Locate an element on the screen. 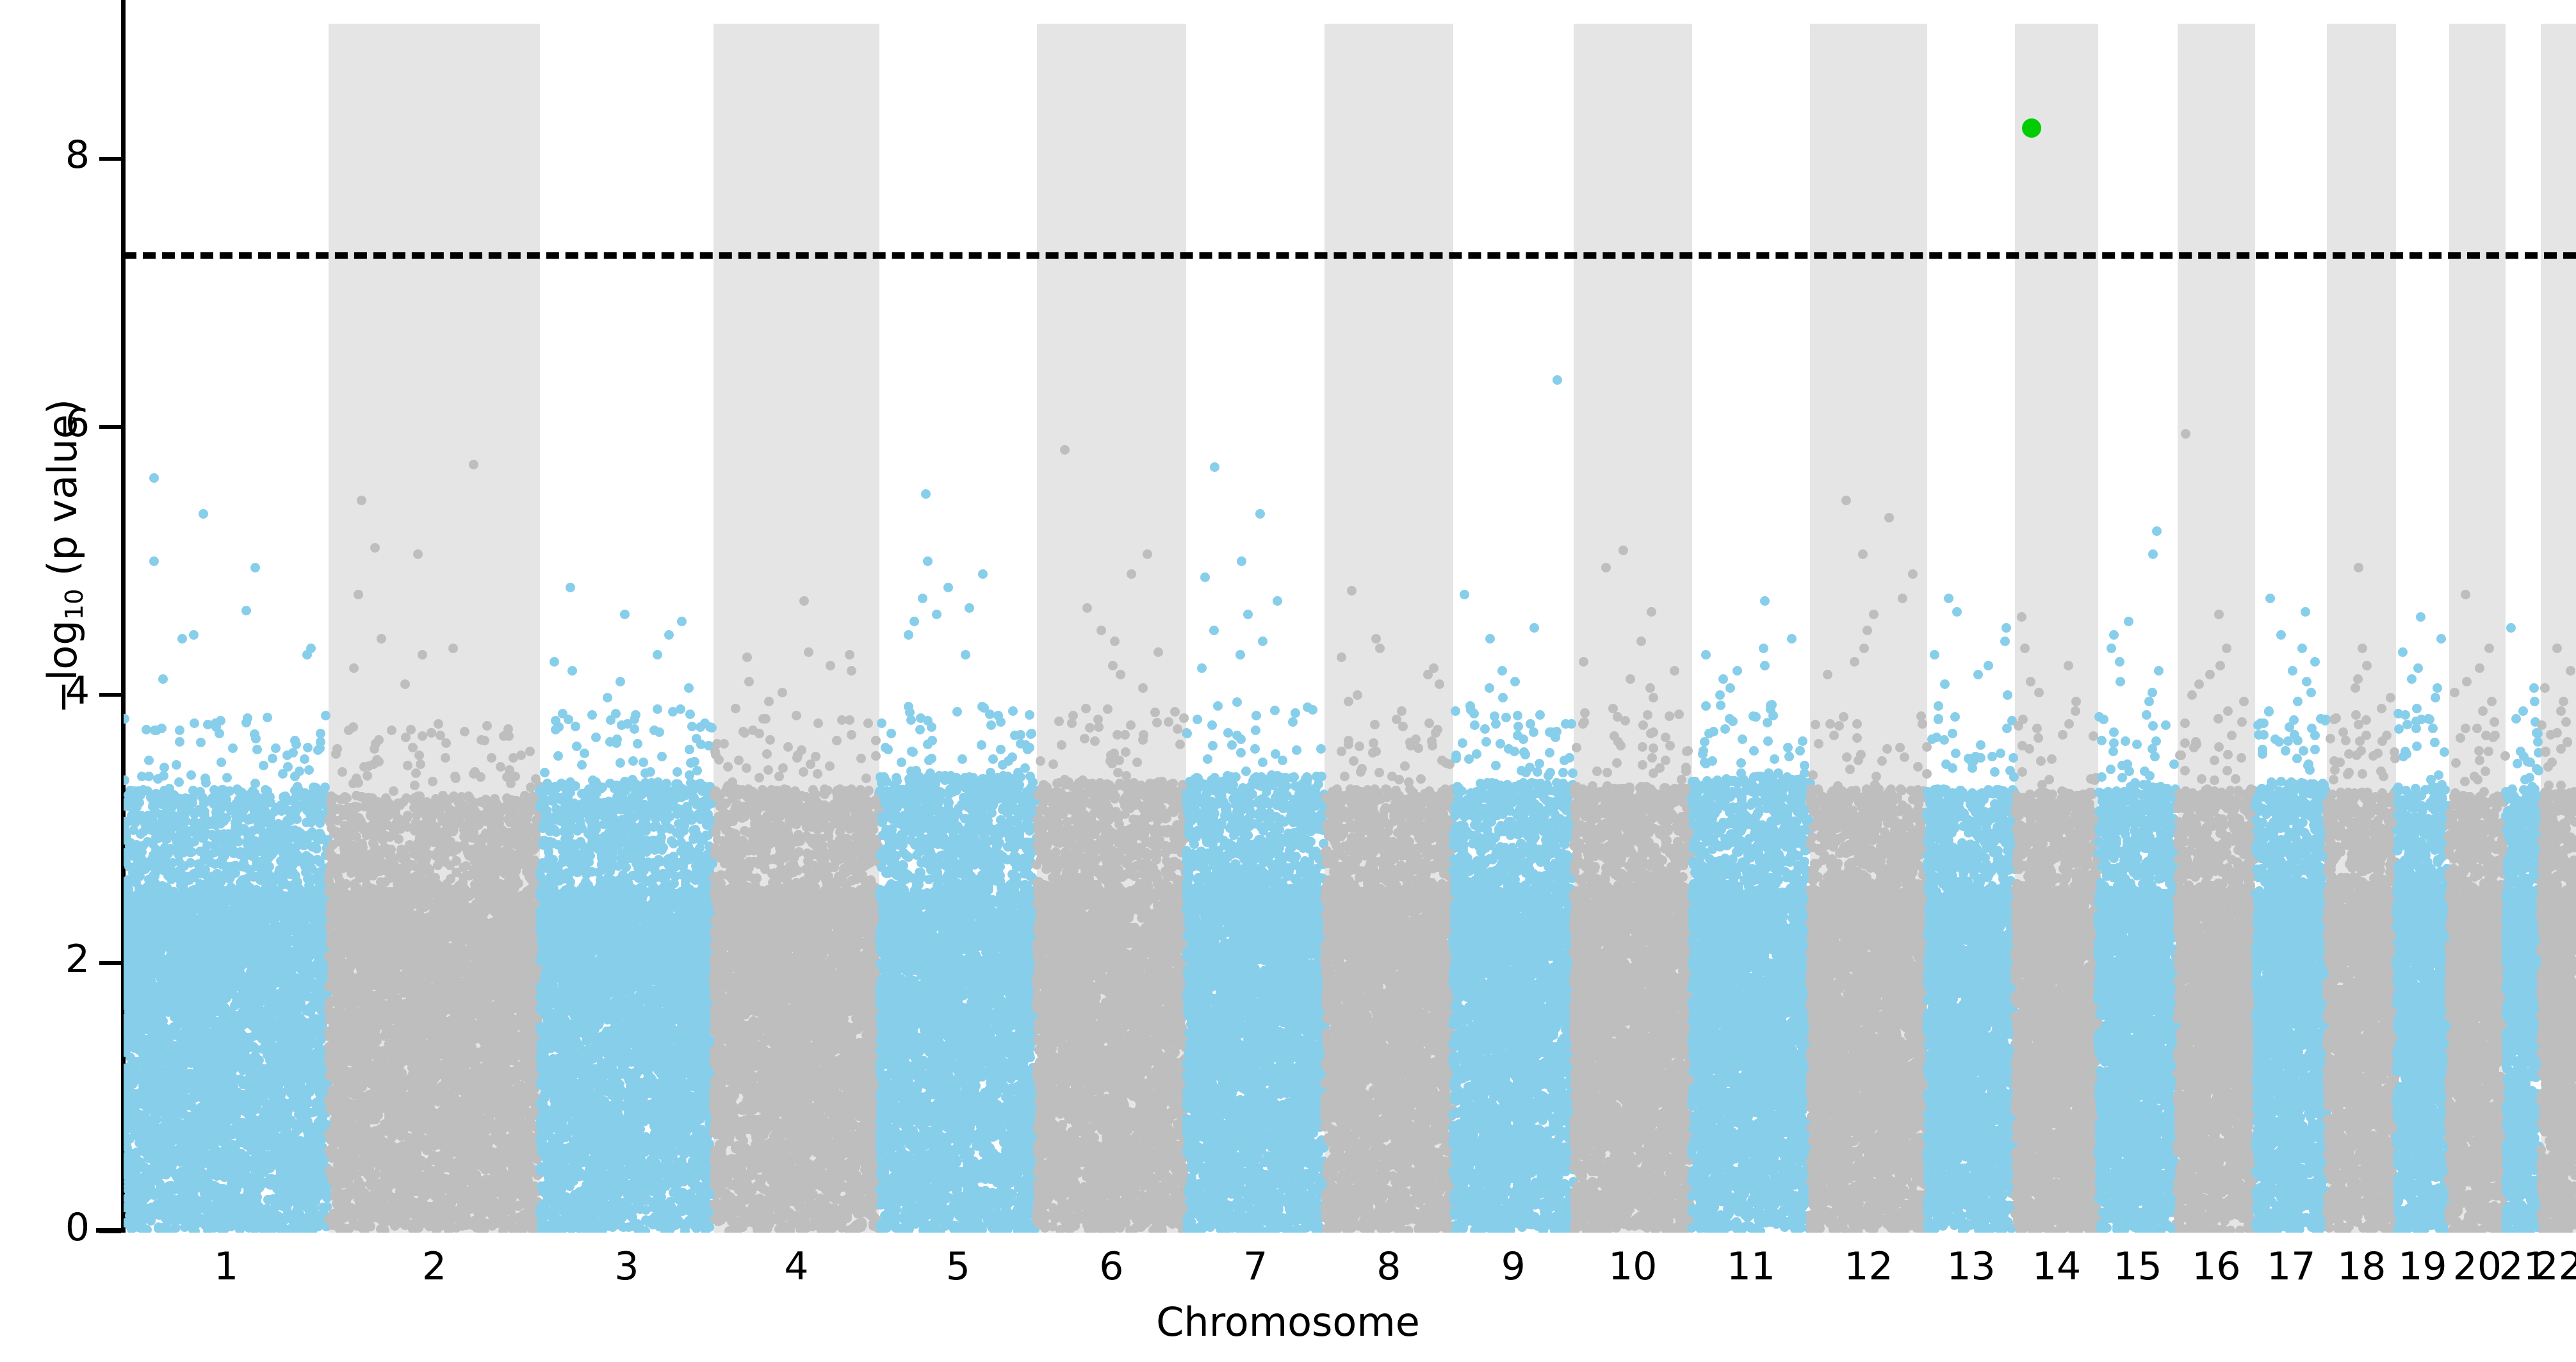 The image size is (2576, 1362). x-tick-label-chr11: 11 is located at coordinates (1751, 1266).